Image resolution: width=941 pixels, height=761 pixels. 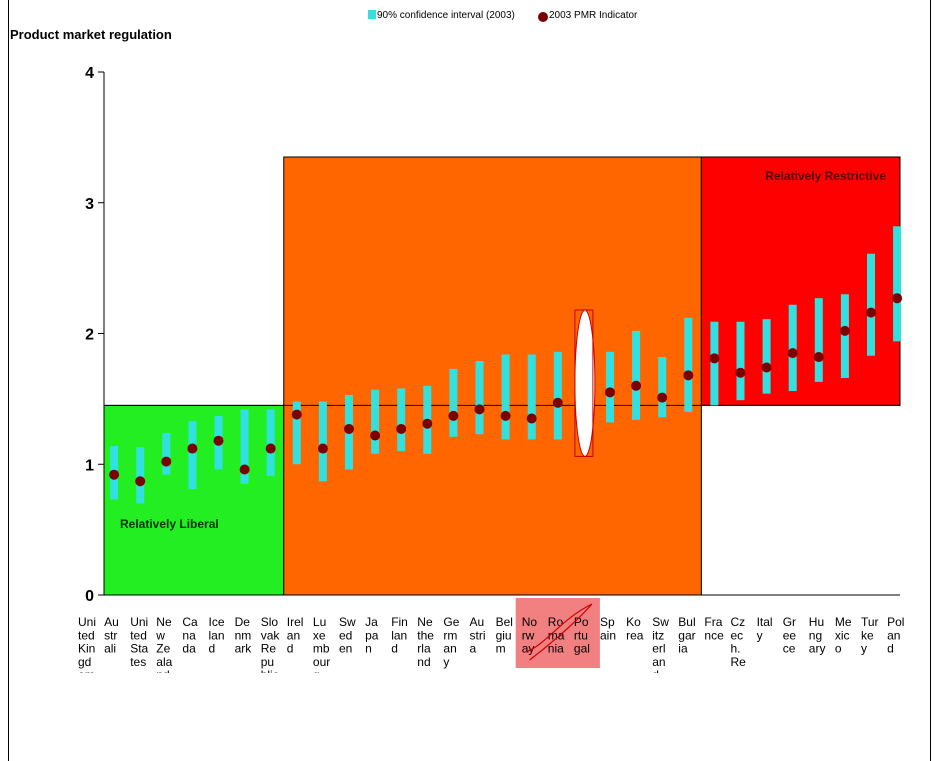 What do you see at coordinates (169, 524) in the screenshot?
I see `region-relatively-liberal-label: Relatively Liberal` at bounding box center [169, 524].